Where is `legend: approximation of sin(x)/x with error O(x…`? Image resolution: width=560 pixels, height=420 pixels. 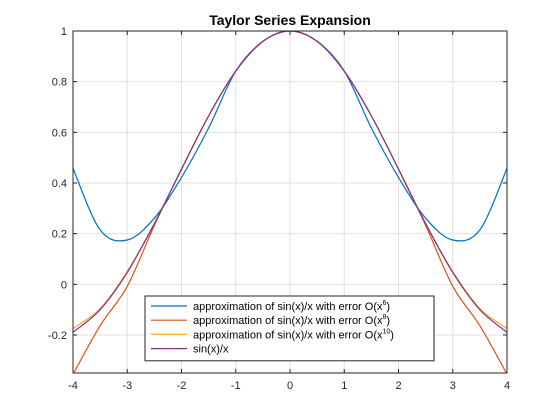
legend: approximation of sin(x)/x with error O(x… is located at coordinates (289, 328).